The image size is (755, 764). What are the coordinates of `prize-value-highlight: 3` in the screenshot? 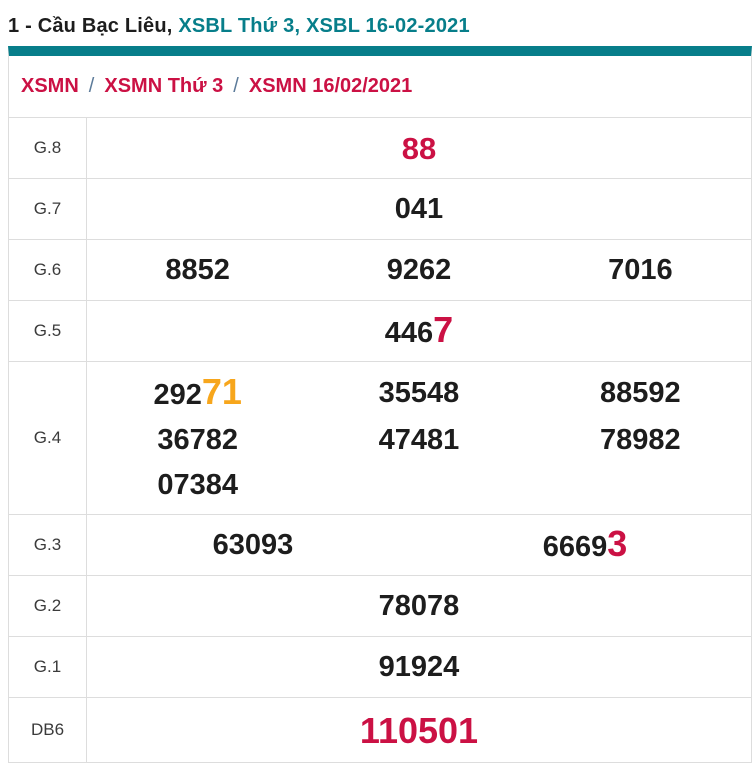 It's located at (617, 543).